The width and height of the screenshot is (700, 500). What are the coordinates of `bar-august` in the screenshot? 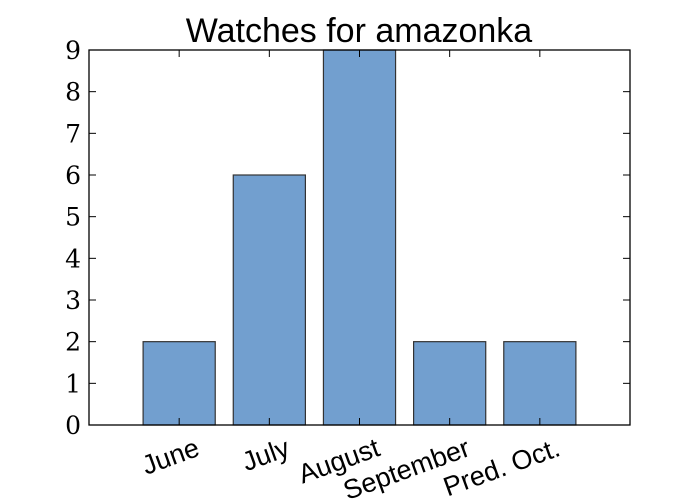 It's located at (359, 237).